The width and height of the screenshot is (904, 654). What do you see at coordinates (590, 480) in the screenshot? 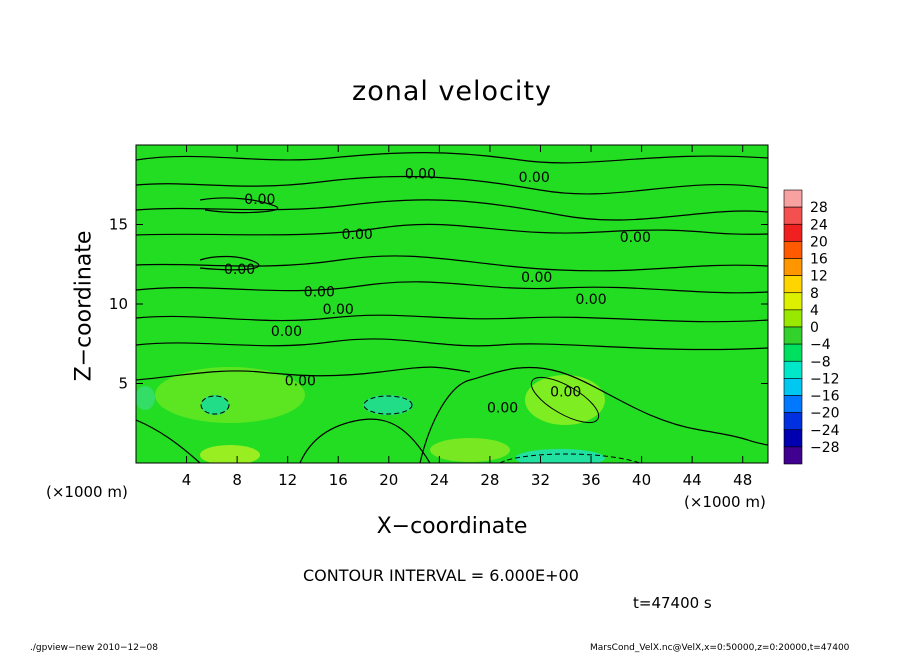
I see `x-tick-label: 36` at bounding box center [590, 480].